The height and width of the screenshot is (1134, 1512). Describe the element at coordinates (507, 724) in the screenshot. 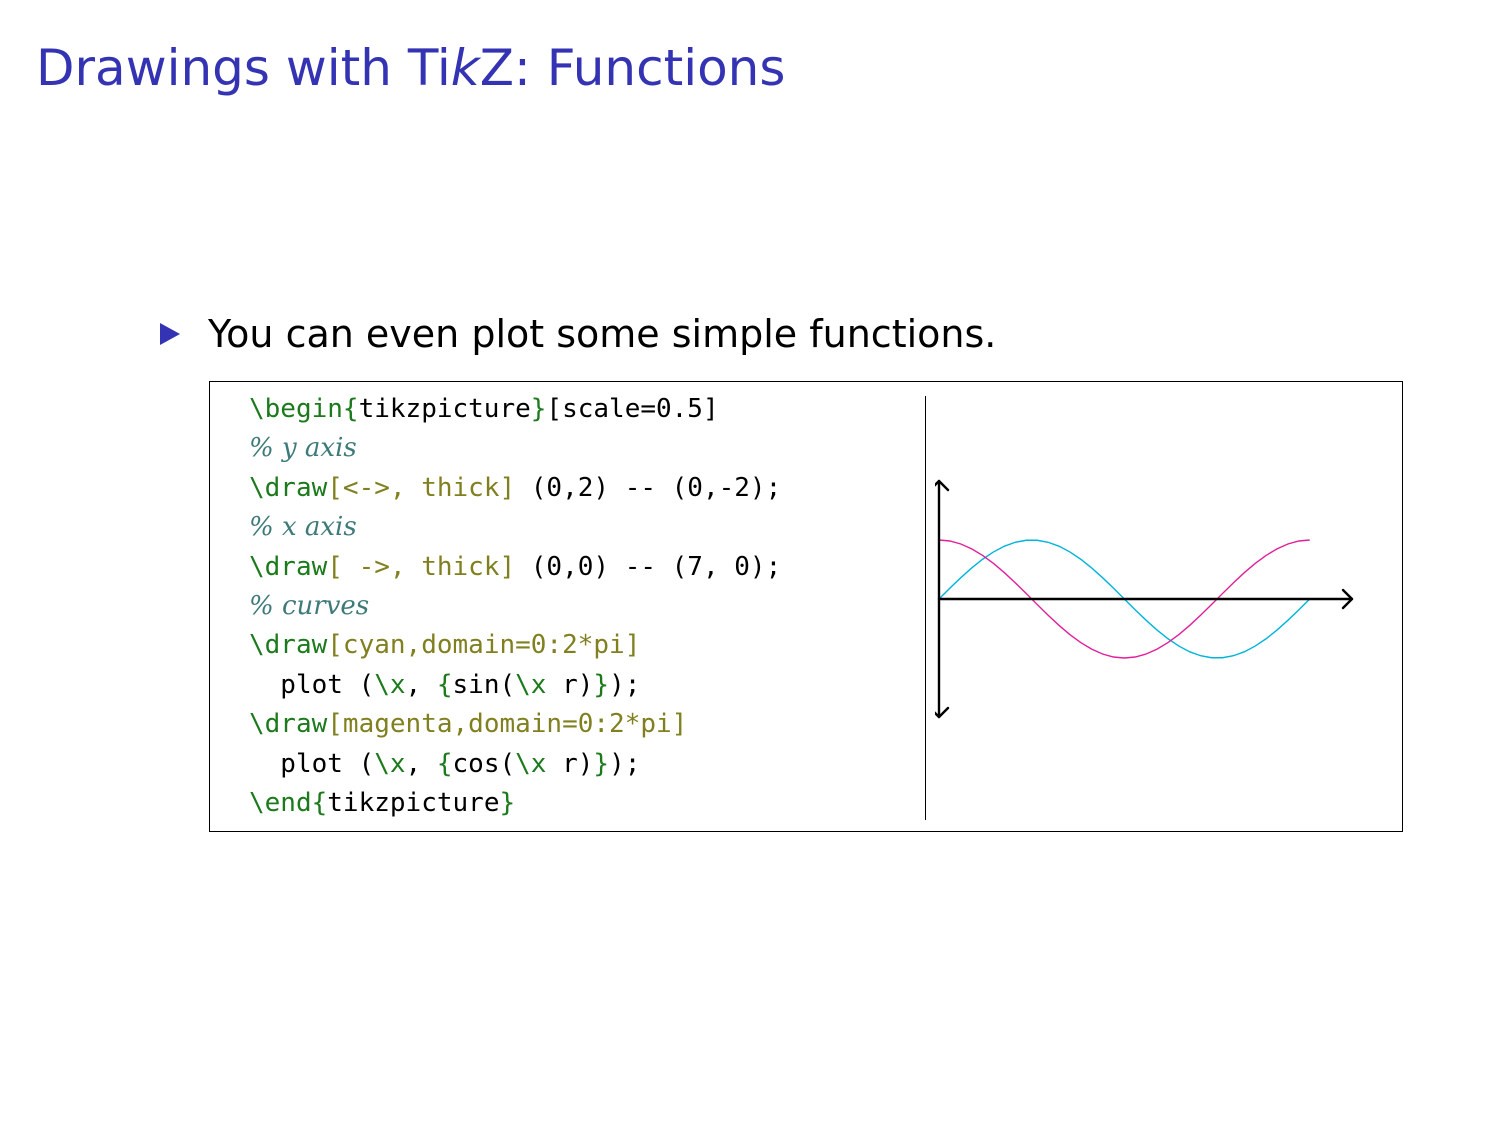

I see `code-token: [magenta,domain=0:2*pi]` at that location.